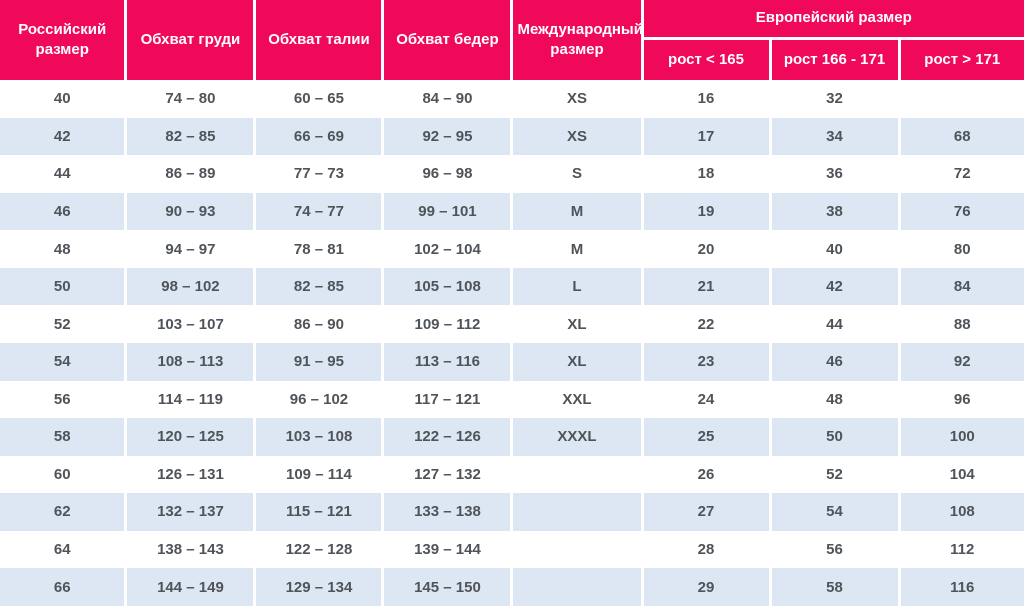 The width and height of the screenshot is (1024, 606). I want to click on cell: 113 – 116, so click(448, 361).